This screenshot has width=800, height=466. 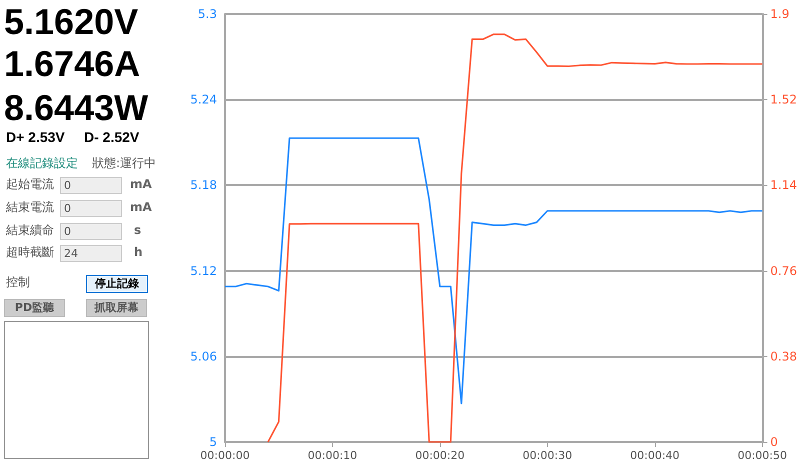 I want to click on text: 超時截斷, so click(x=30, y=252).